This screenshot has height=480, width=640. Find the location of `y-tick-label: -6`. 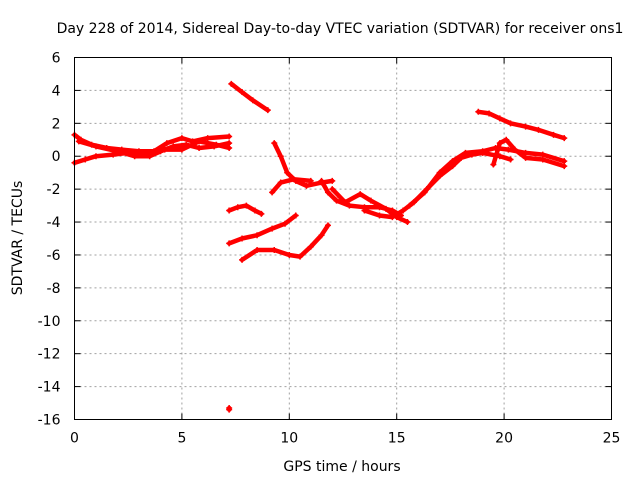

y-tick-label: -6 is located at coordinates (54, 256).